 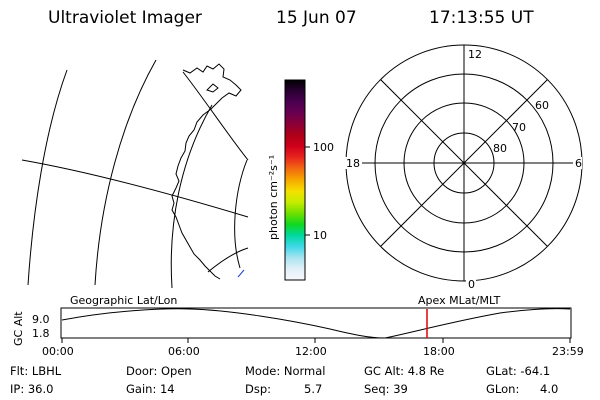 What do you see at coordinates (500, 148) in the screenshot?
I see `lat-label-80: 80` at bounding box center [500, 148].